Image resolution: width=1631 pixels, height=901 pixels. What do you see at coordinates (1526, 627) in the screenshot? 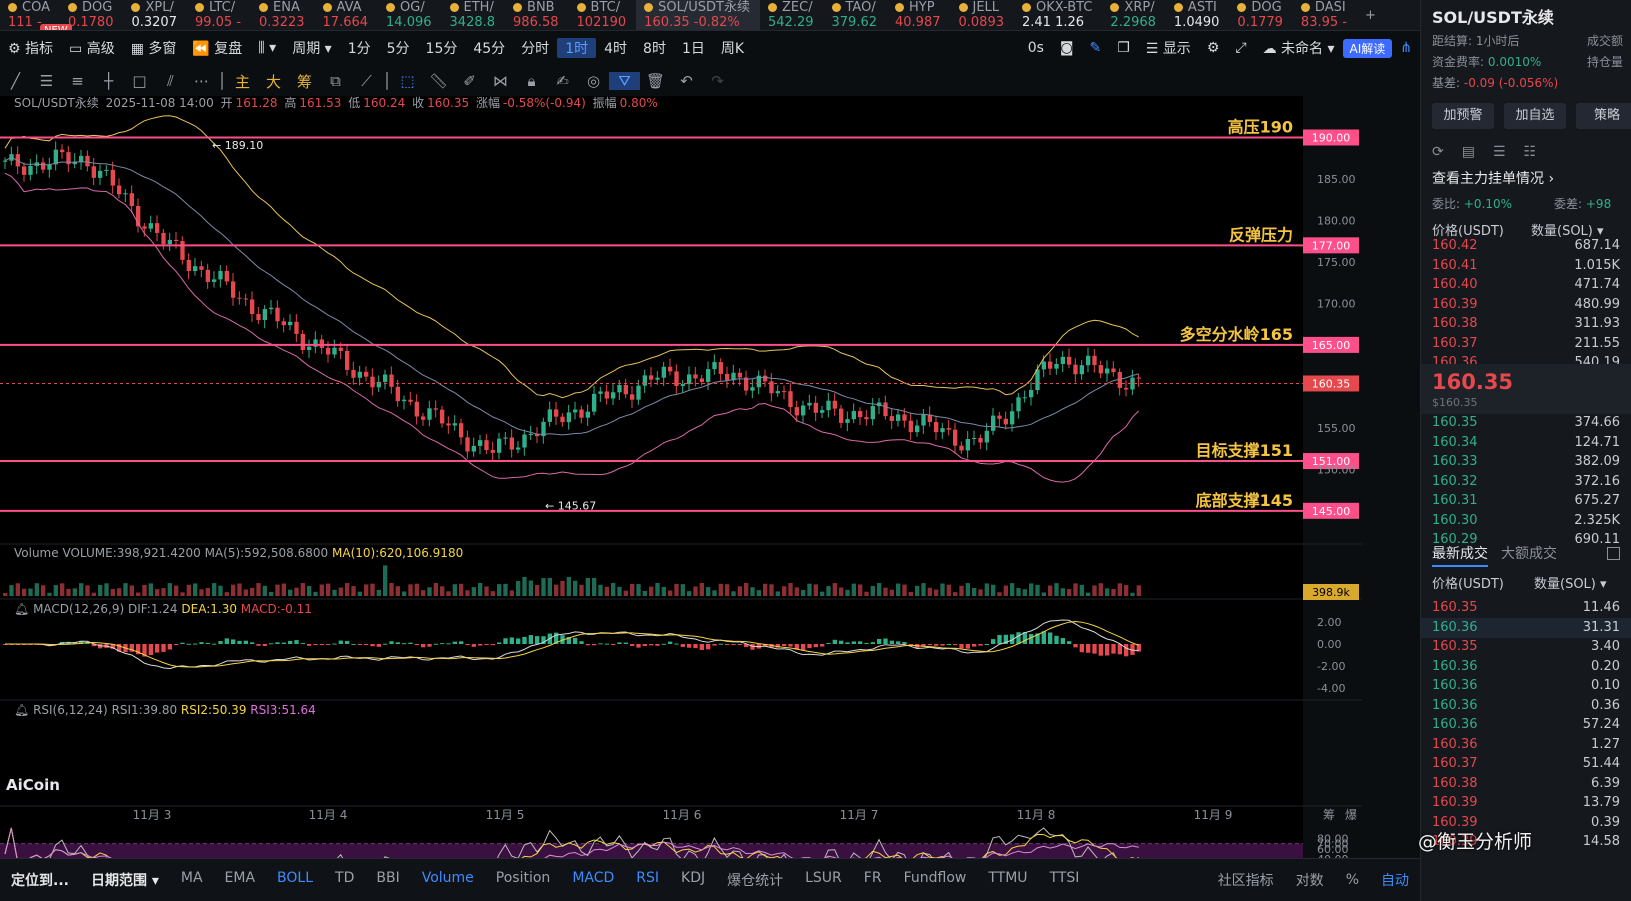
I see `trade-row: 160.36 31.31` at bounding box center [1526, 627].